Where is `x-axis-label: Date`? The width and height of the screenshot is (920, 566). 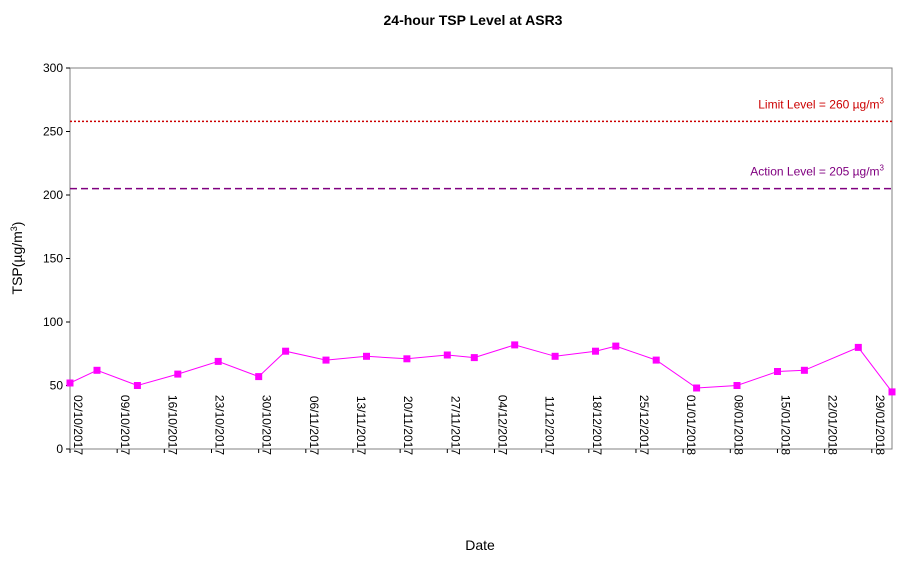
x-axis-label: Date is located at coordinates (480, 545).